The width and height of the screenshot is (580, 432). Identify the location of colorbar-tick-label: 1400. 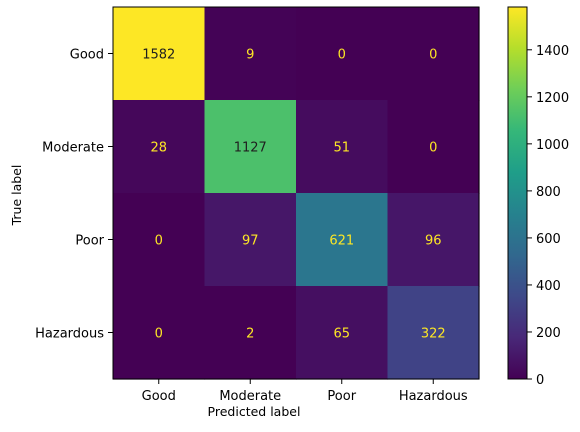
(552, 51).